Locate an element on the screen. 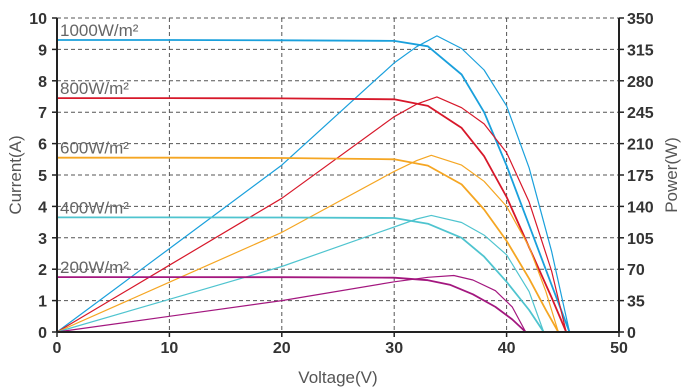  y-left-tick-label: 1 is located at coordinates (42, 302).